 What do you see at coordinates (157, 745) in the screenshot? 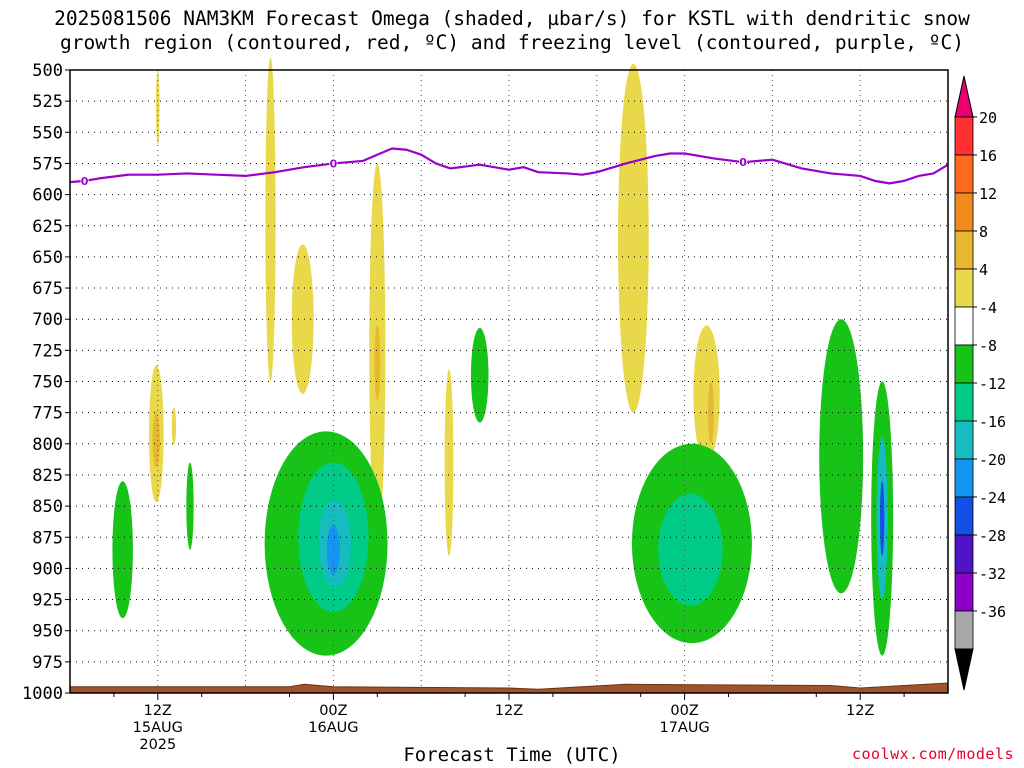
I see `x-tick-label-6-2: 2025` at bounding box center [157, 745].